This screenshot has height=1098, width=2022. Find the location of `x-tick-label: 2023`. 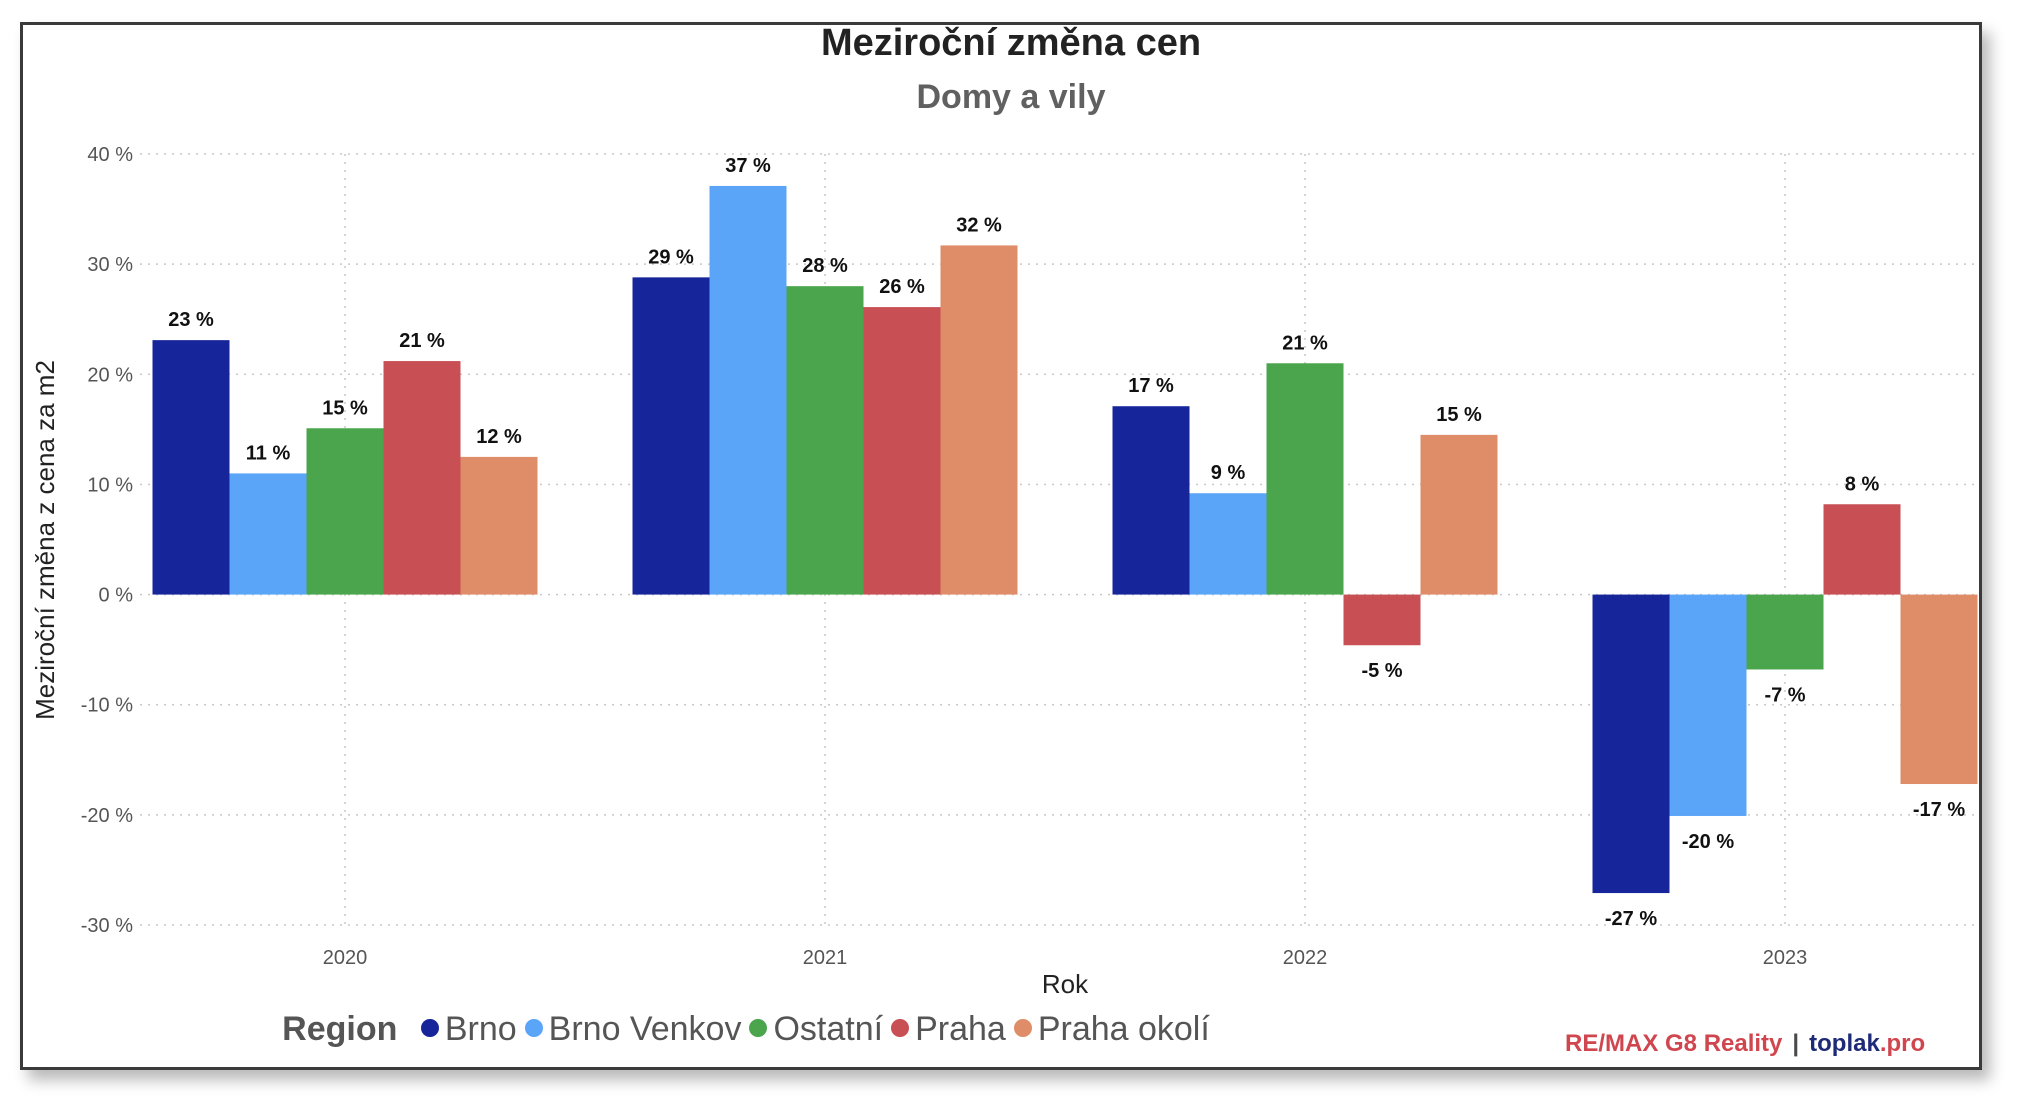

x-tick-label: 2023 is located at coordinates (1785, 958).